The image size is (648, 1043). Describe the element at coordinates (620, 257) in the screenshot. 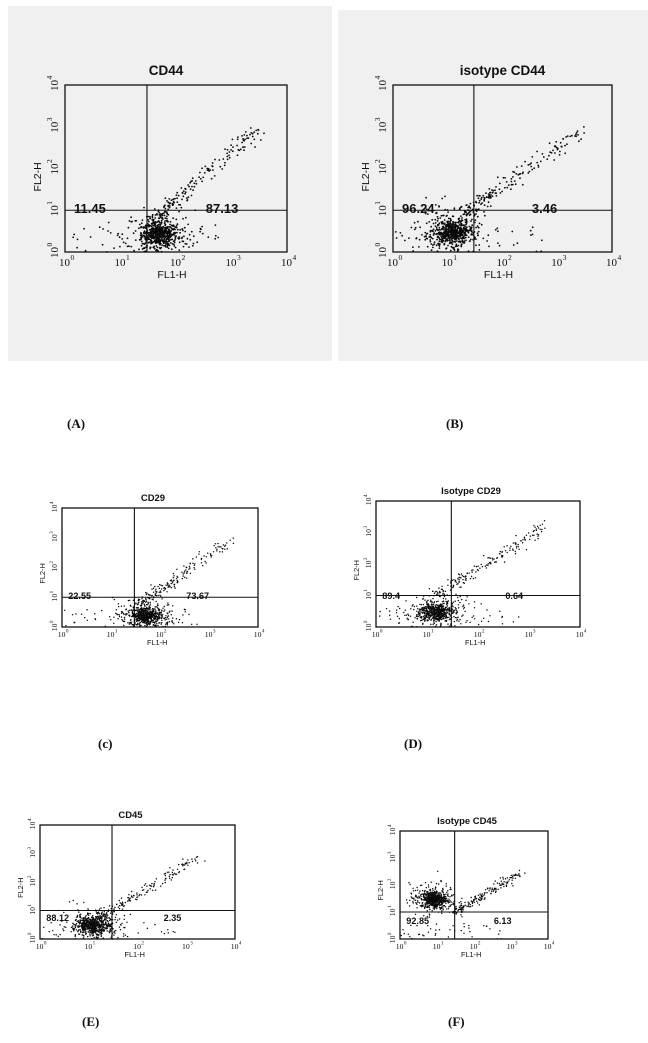

I see `x-tick-exponent: 4` at that location.